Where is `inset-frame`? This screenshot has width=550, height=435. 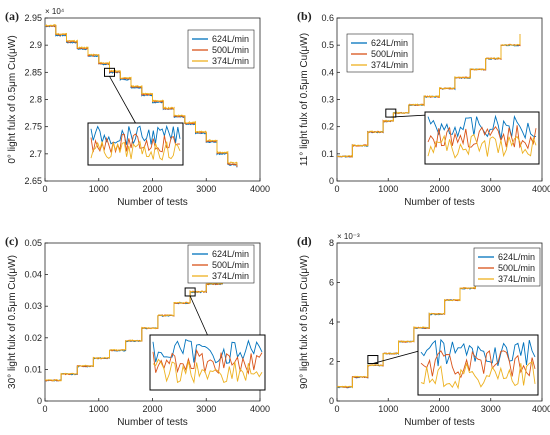 inset-frame is located at coordinates (482, 138).